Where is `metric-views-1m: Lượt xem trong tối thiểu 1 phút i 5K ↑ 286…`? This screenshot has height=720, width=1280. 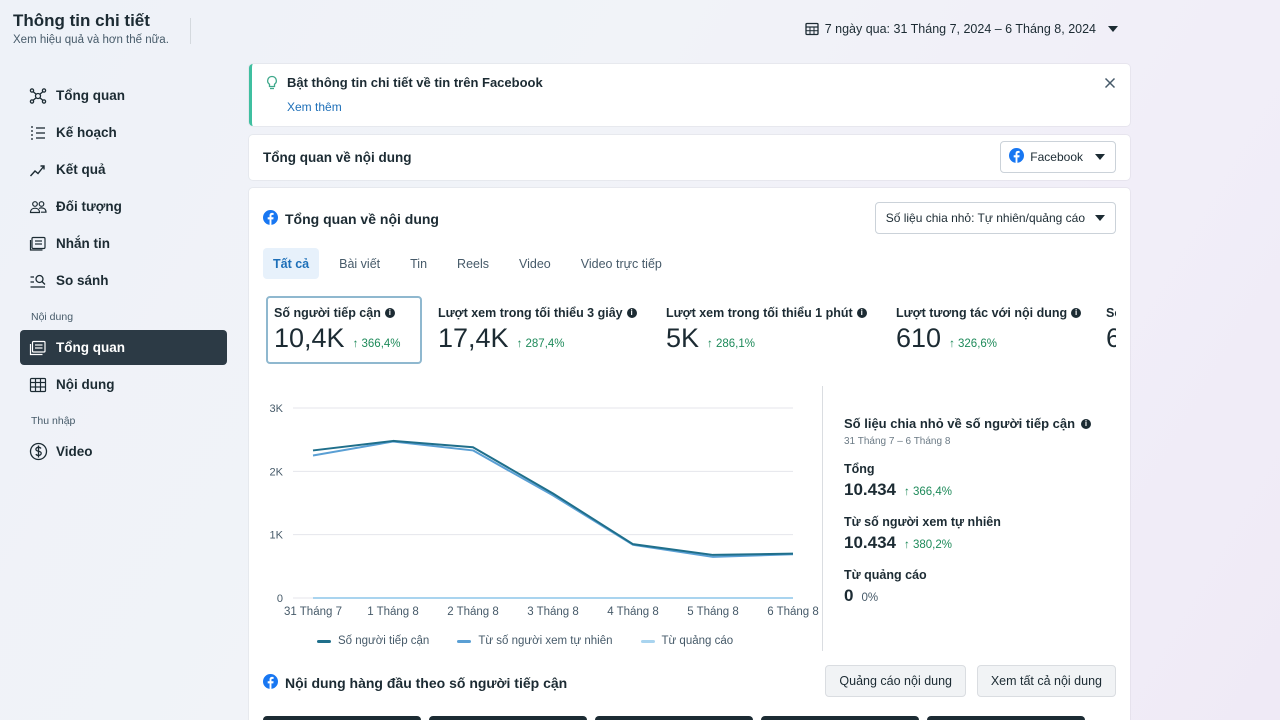 metric-views-1m: Lượt xem trong tối thiểu 1 phút i 5K ↑ 286… is located at coordinates (769, 330).